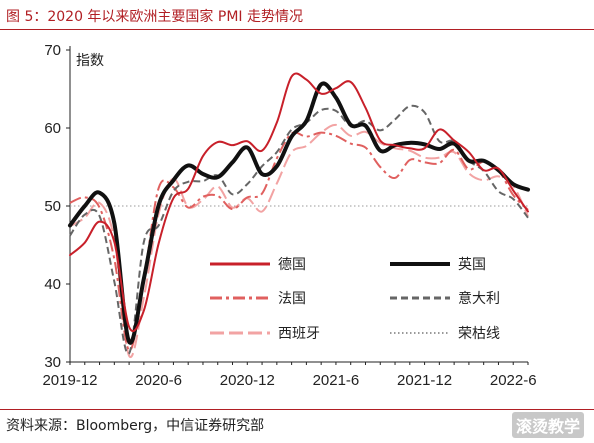 The image size is (594, 443). I want to click on title-divider, so click(297, 29).